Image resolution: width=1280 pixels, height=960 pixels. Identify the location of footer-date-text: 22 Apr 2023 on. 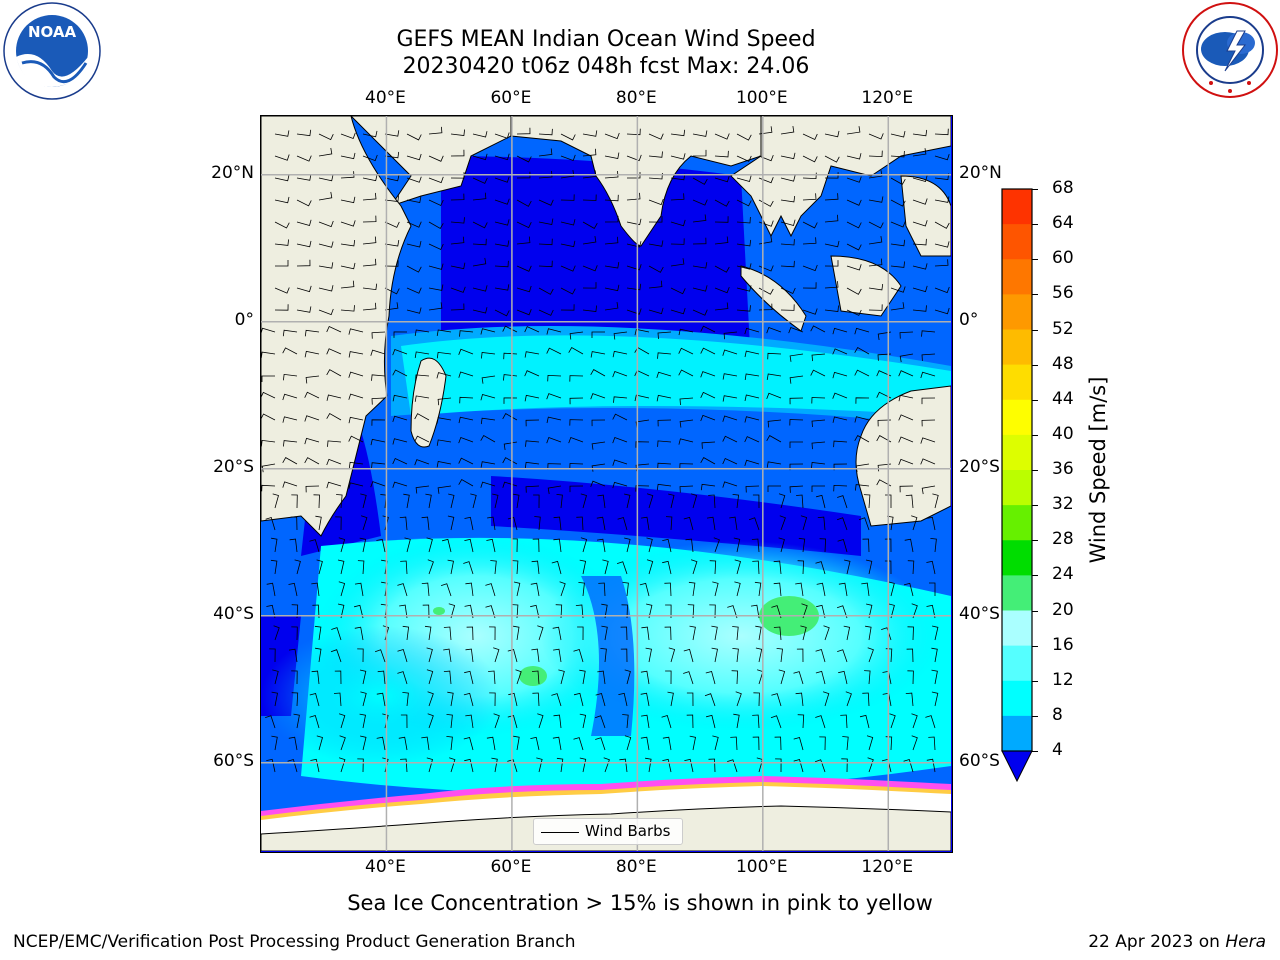
(1157, 942).